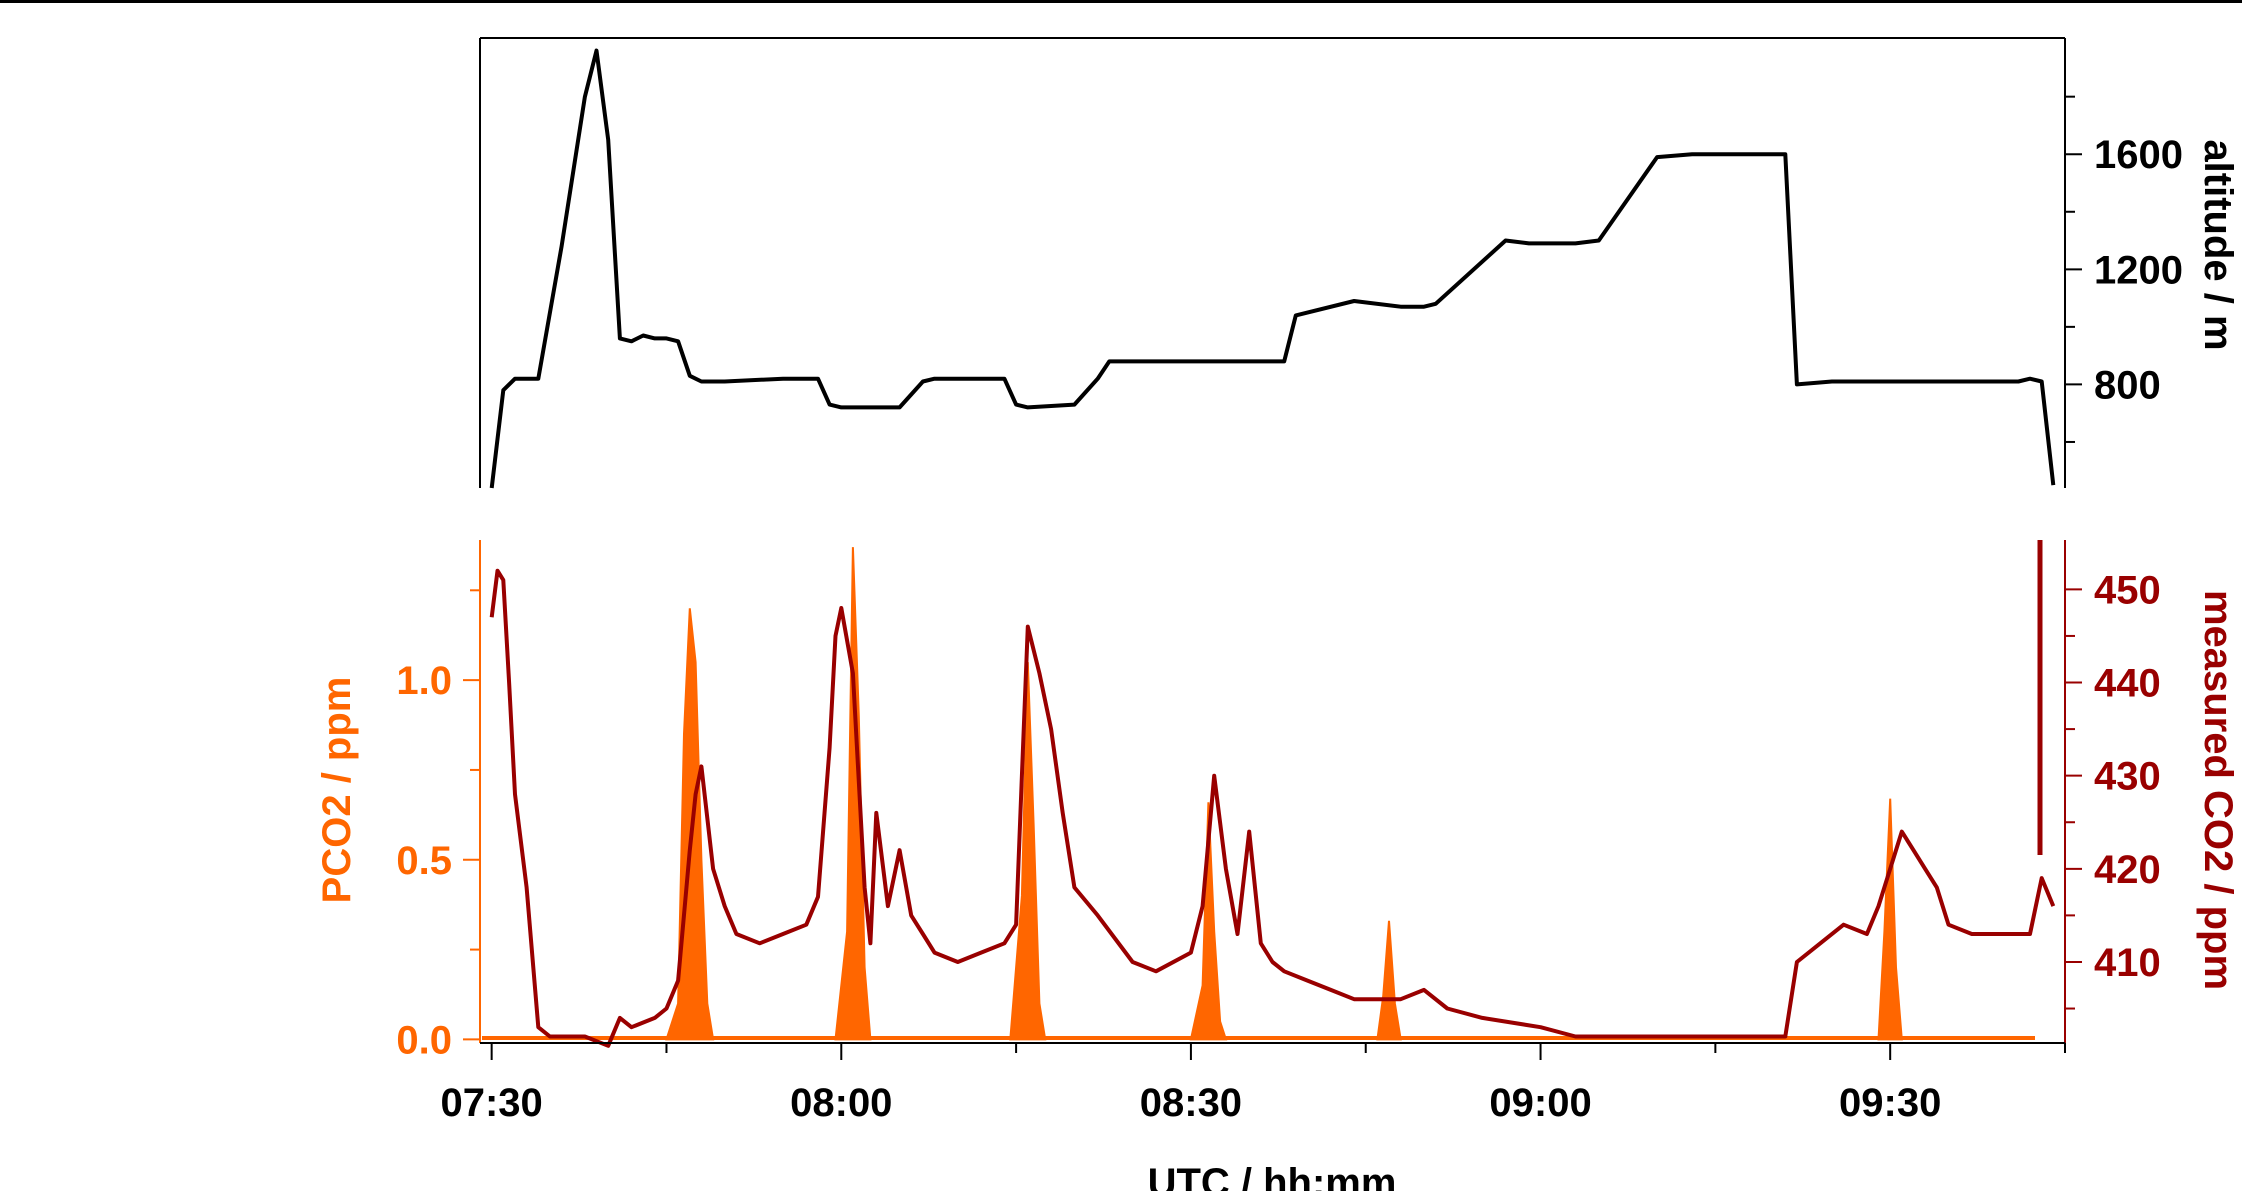  Describe the element at coordinates (2127, 590) in the screenshot. I see `co2-tick-label: 450` at that location.